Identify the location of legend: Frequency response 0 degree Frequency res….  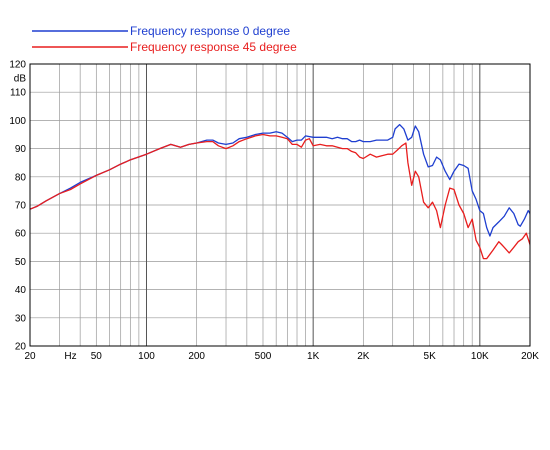
(164, 39).